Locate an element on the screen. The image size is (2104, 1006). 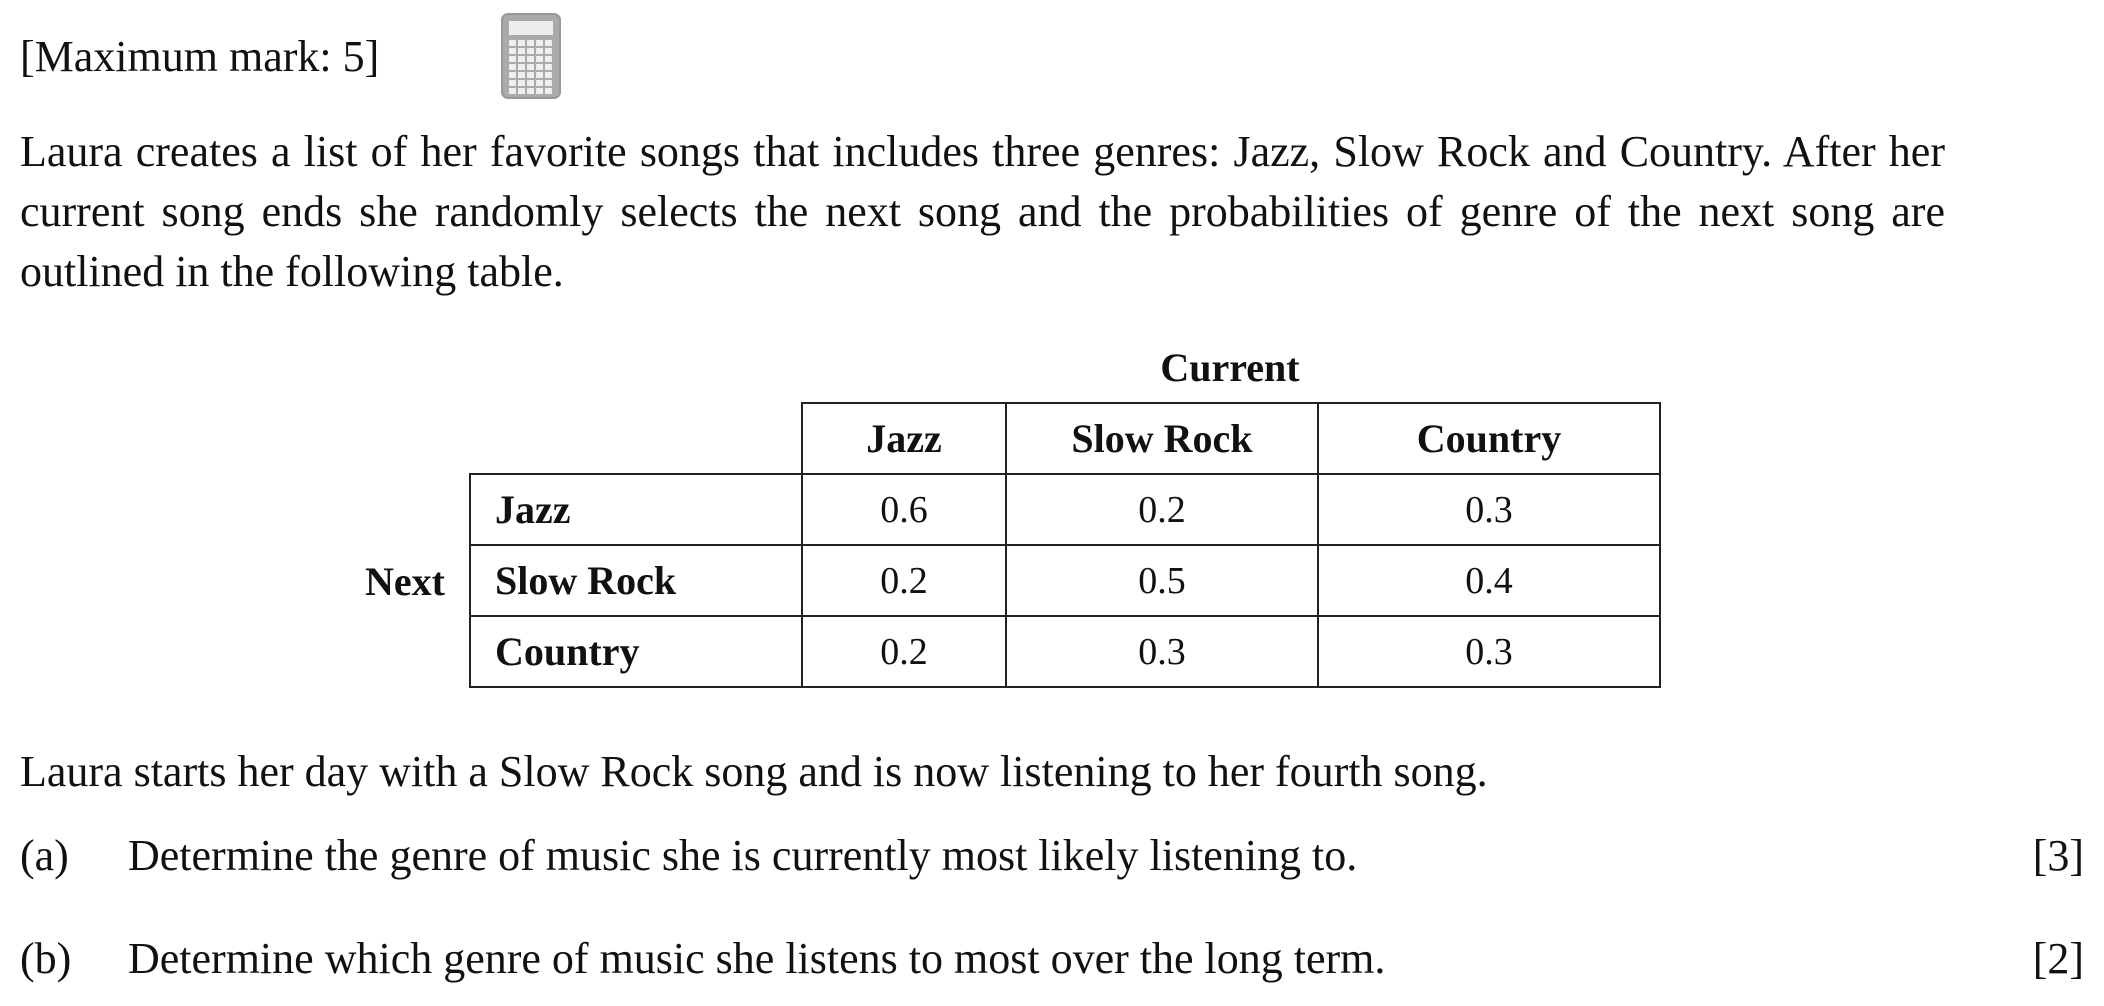
column-heading: Current is located at coordinates (1230, 367).